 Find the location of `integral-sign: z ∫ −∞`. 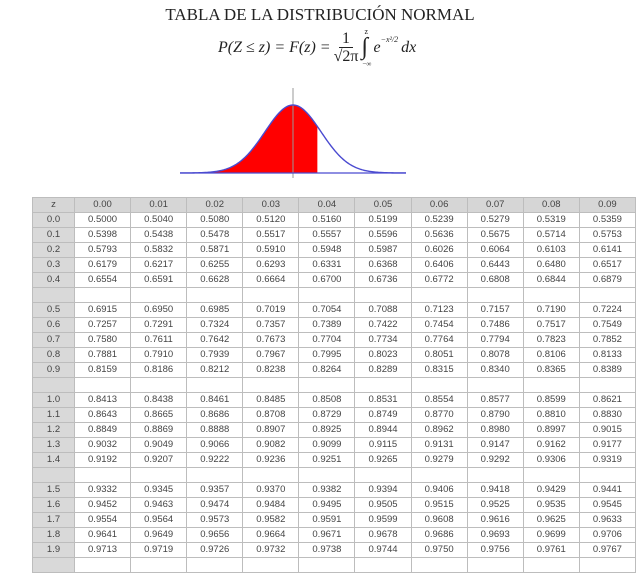

integral-sign: z ∫ −∞ is located at coordinates (367, 47).